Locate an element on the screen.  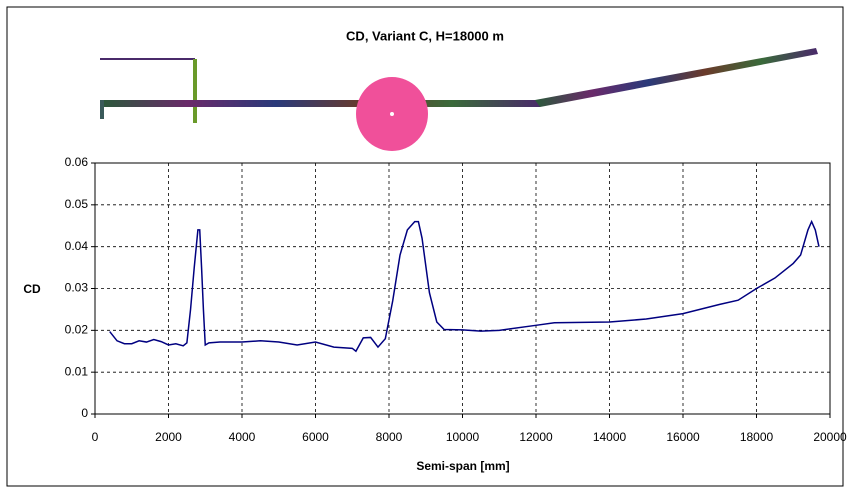
x-tick-label: 6000 is located at coordinates (315, 437).